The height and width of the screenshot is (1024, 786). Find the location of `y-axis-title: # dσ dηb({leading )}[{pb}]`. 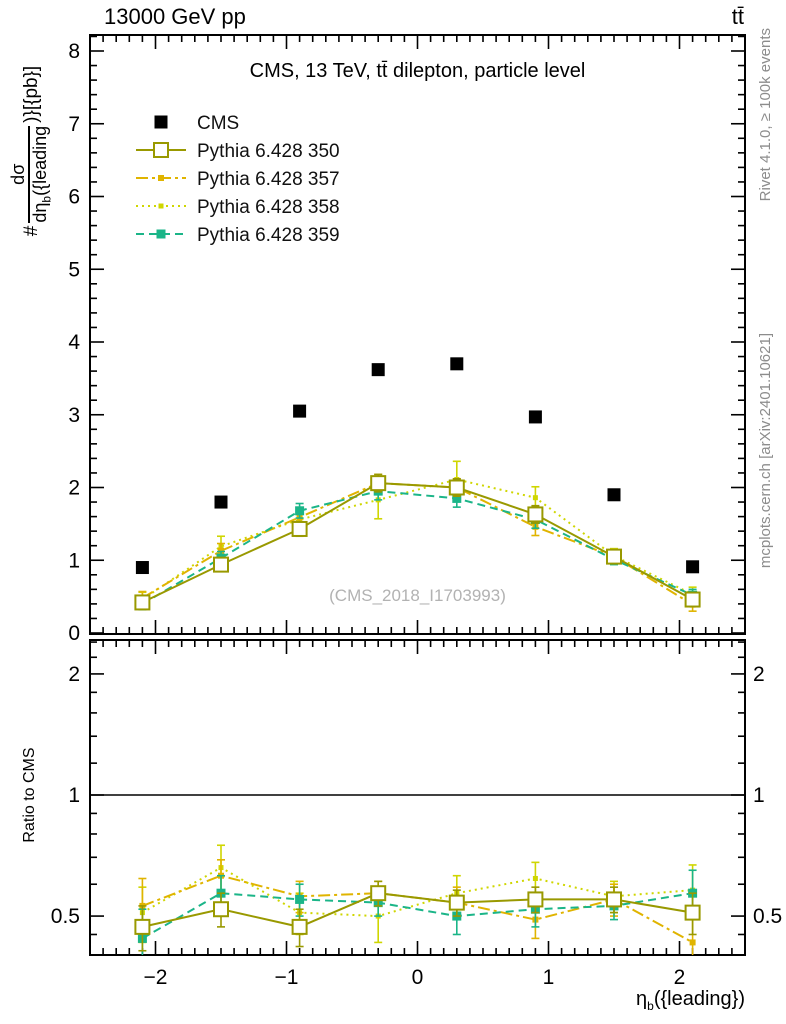

y-axis-title: # dσ dηb({leading )}[{pb}] is located at coordinates (32, 151).